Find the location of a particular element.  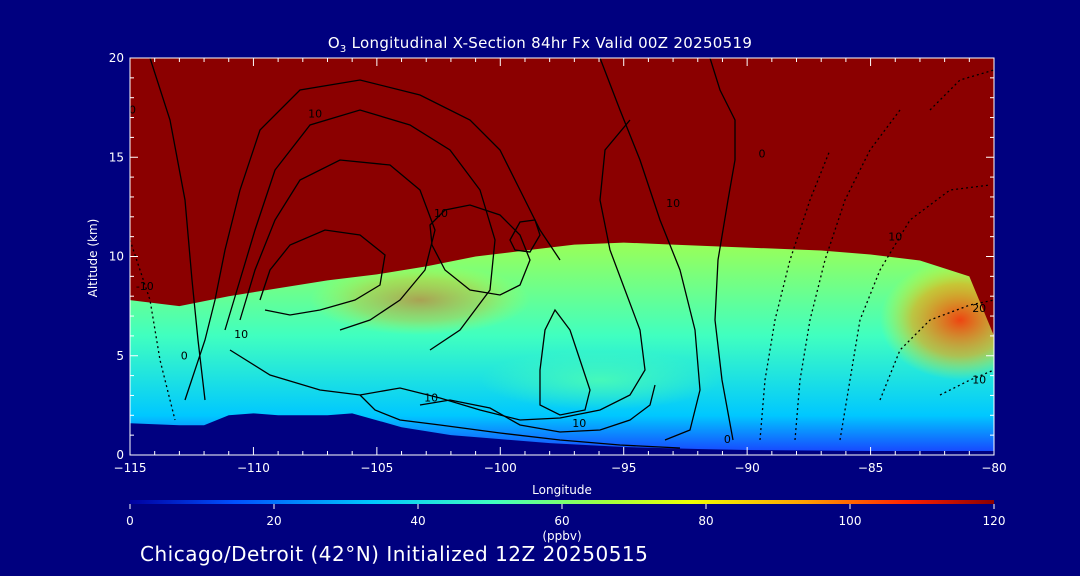

colorbar is located at coordinates (562, 502).